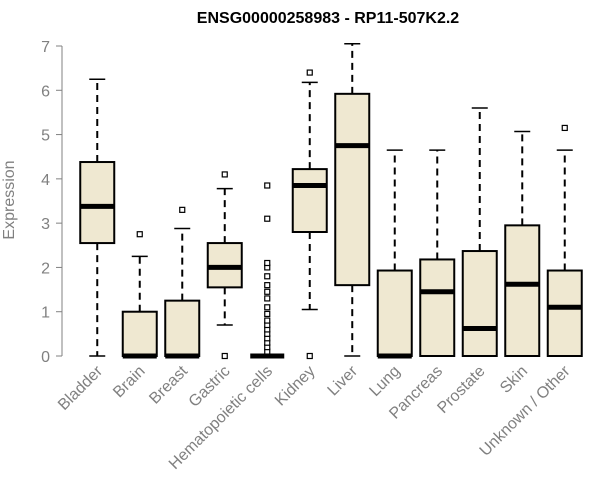 The height and width of the screenshot is (500, 600). I want to click on y-tick-label: 4, so click(45, 180).